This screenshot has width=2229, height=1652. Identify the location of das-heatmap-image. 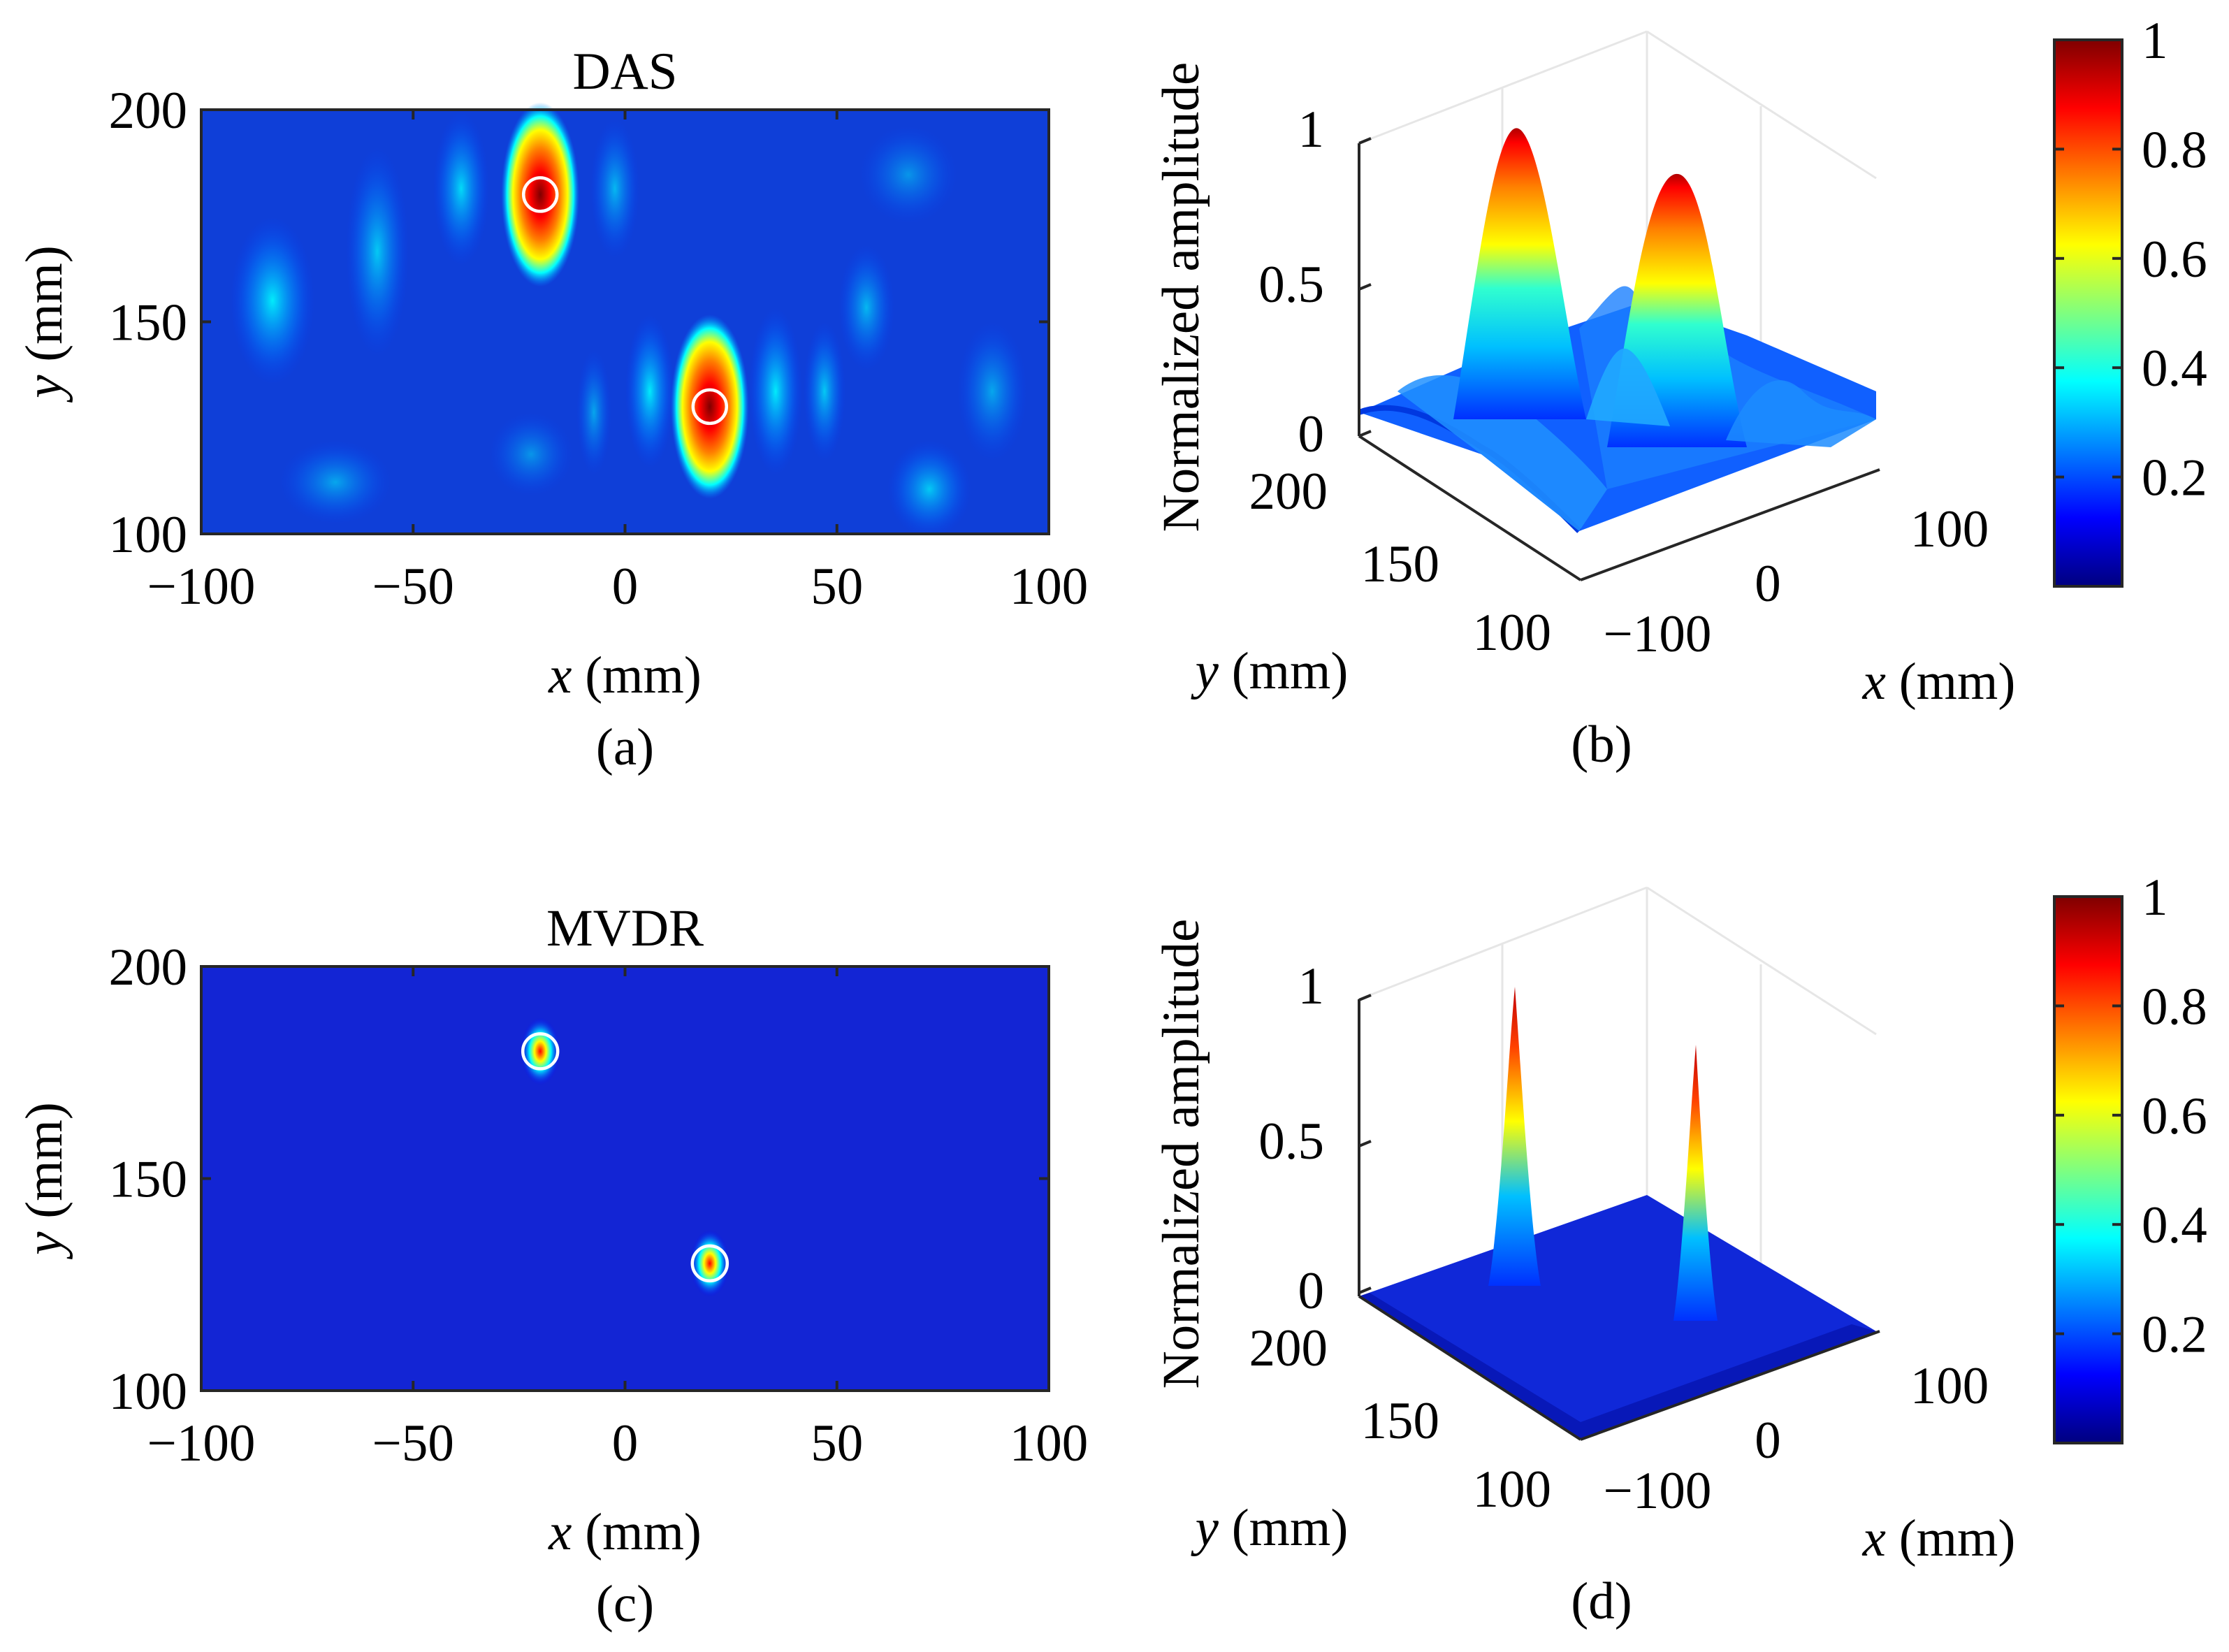
(625, 322).